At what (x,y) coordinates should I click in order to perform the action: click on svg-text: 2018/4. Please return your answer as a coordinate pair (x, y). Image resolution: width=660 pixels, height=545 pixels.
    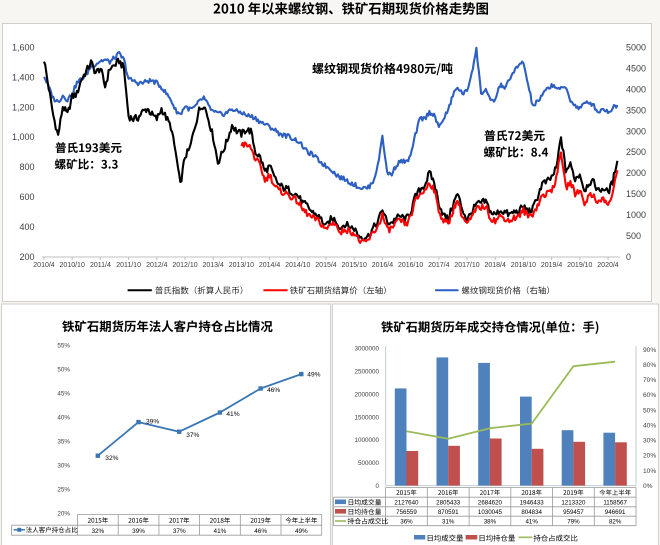
    Looking at the image, I should click on (495, 265).